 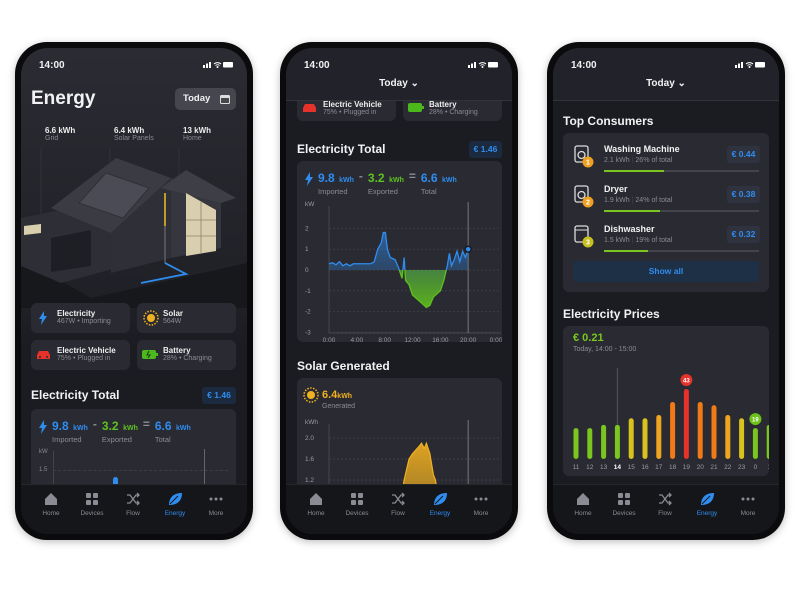 I want to click on minus-sign: -, so click(x=94, y=424).